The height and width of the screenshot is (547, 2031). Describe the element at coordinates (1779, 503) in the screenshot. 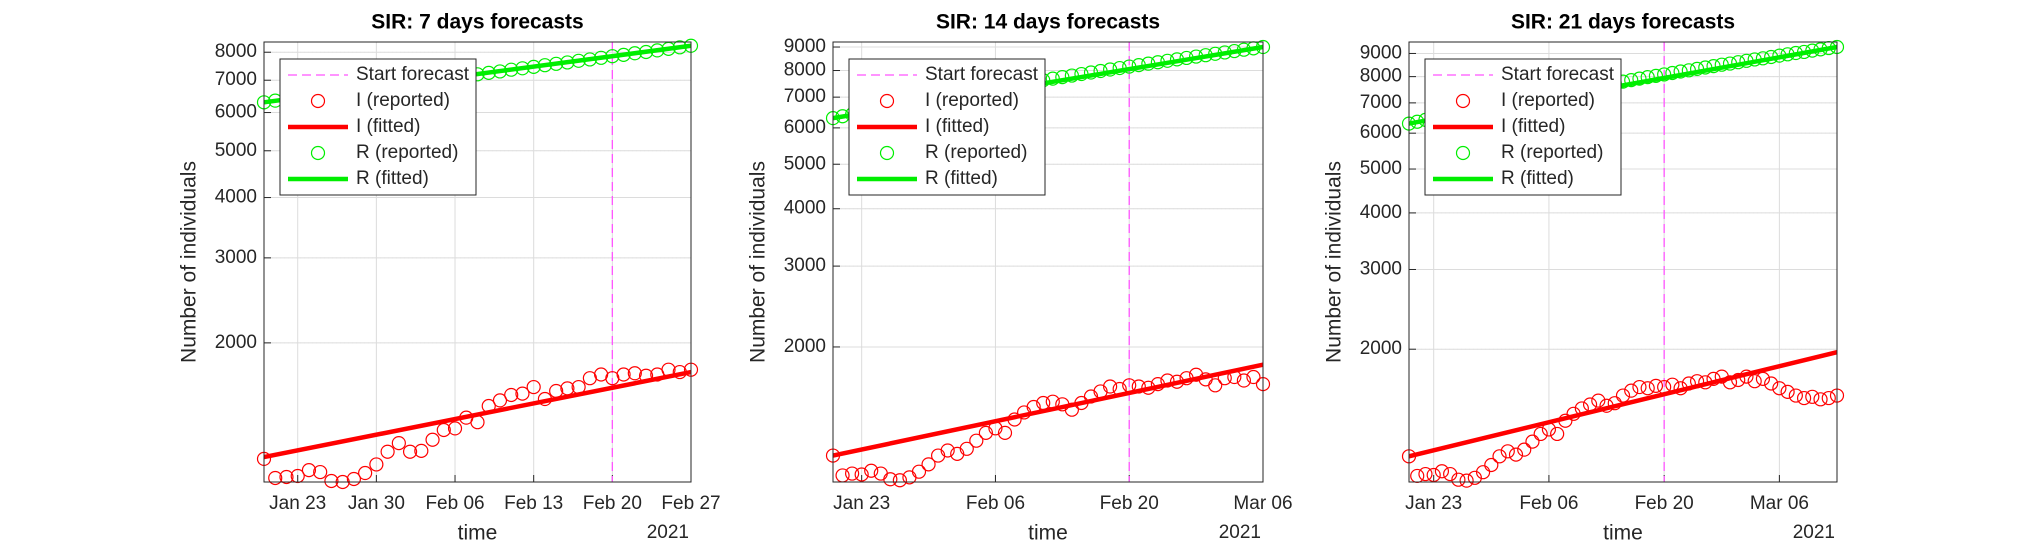

I see `x-tick-label: Mar 06` at that location.